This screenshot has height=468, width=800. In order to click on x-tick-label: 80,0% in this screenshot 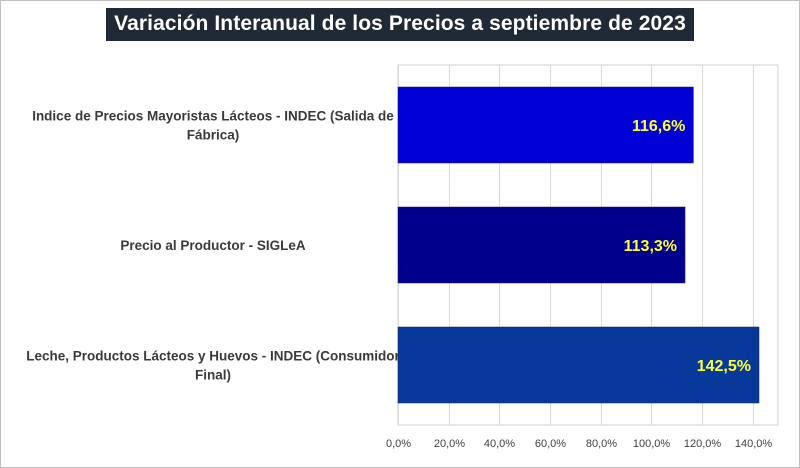, I will do `click(601, 444)`.